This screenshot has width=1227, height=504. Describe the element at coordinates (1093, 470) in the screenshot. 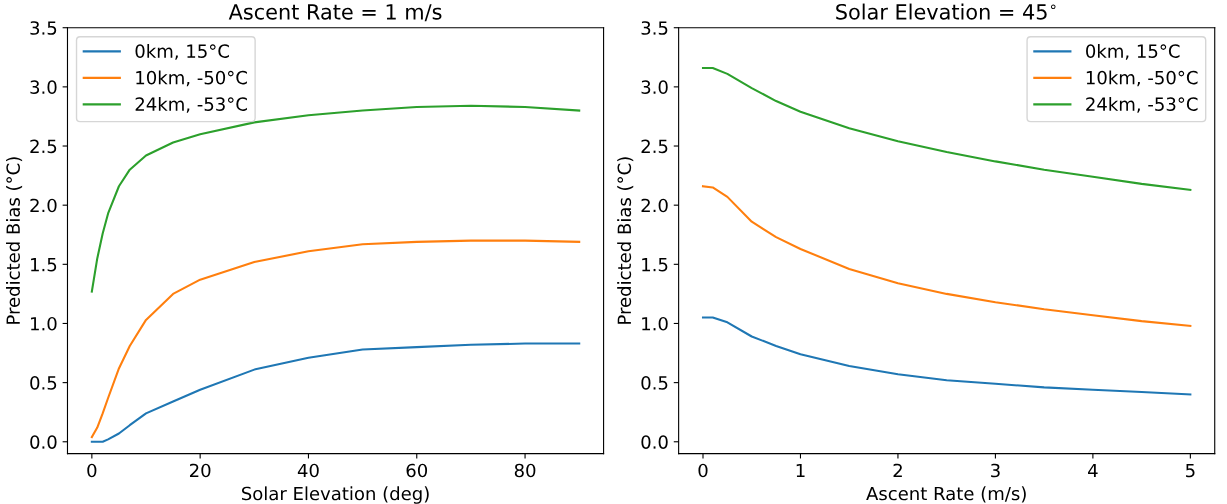

I see `x-tick-label: 4` at that location.